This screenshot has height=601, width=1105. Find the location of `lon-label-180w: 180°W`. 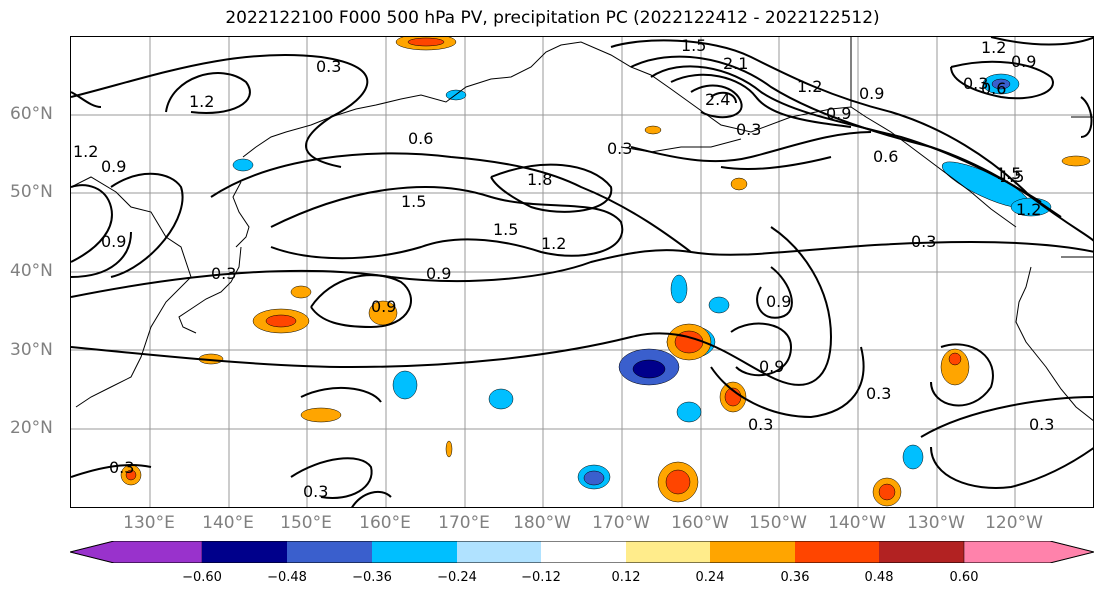

lon-label-180w: 180°W is located at coordinates (542, 523).